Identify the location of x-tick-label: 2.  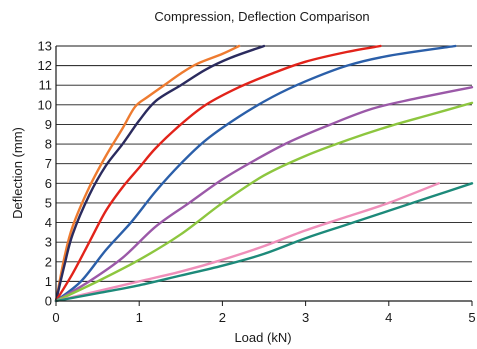
(222, 317).